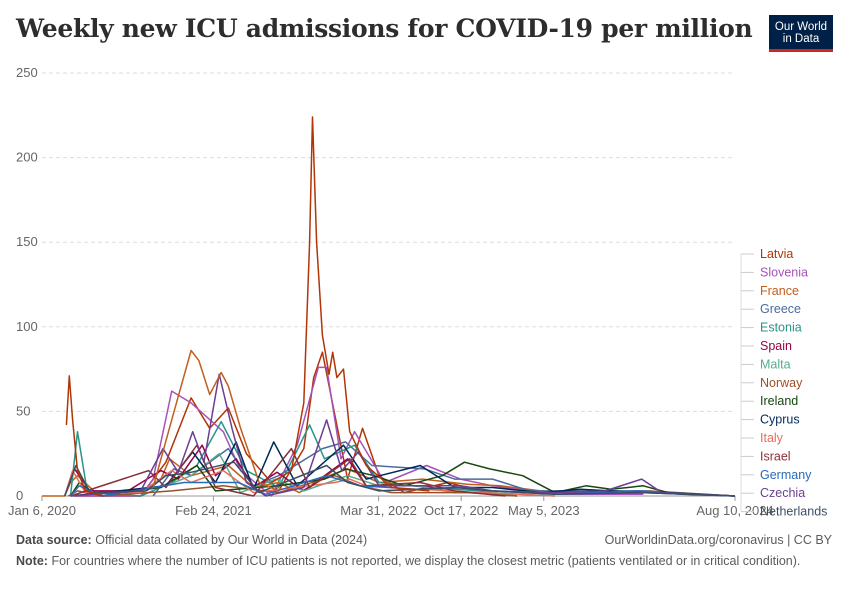  Describe the element at coordinates (779, 401) in the screenshot. I see `legend-label-ireland: Ireland` at that location.